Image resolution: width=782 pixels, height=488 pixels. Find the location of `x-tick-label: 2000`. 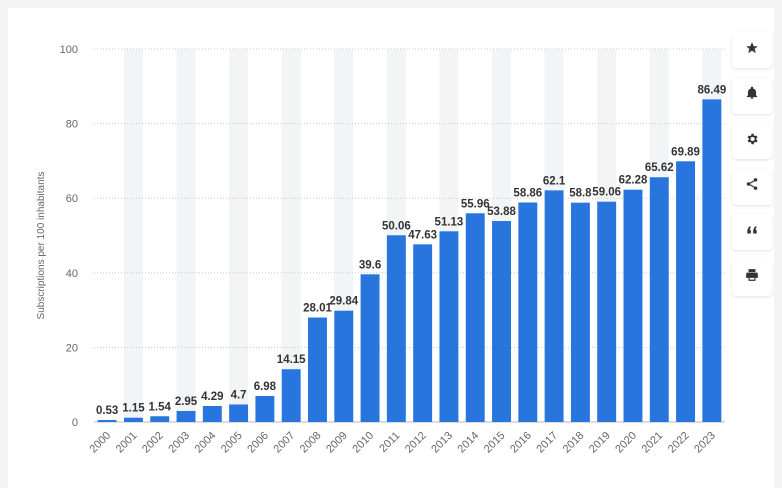

x-tick-label: 2000 is located at coordinates (100, 443).